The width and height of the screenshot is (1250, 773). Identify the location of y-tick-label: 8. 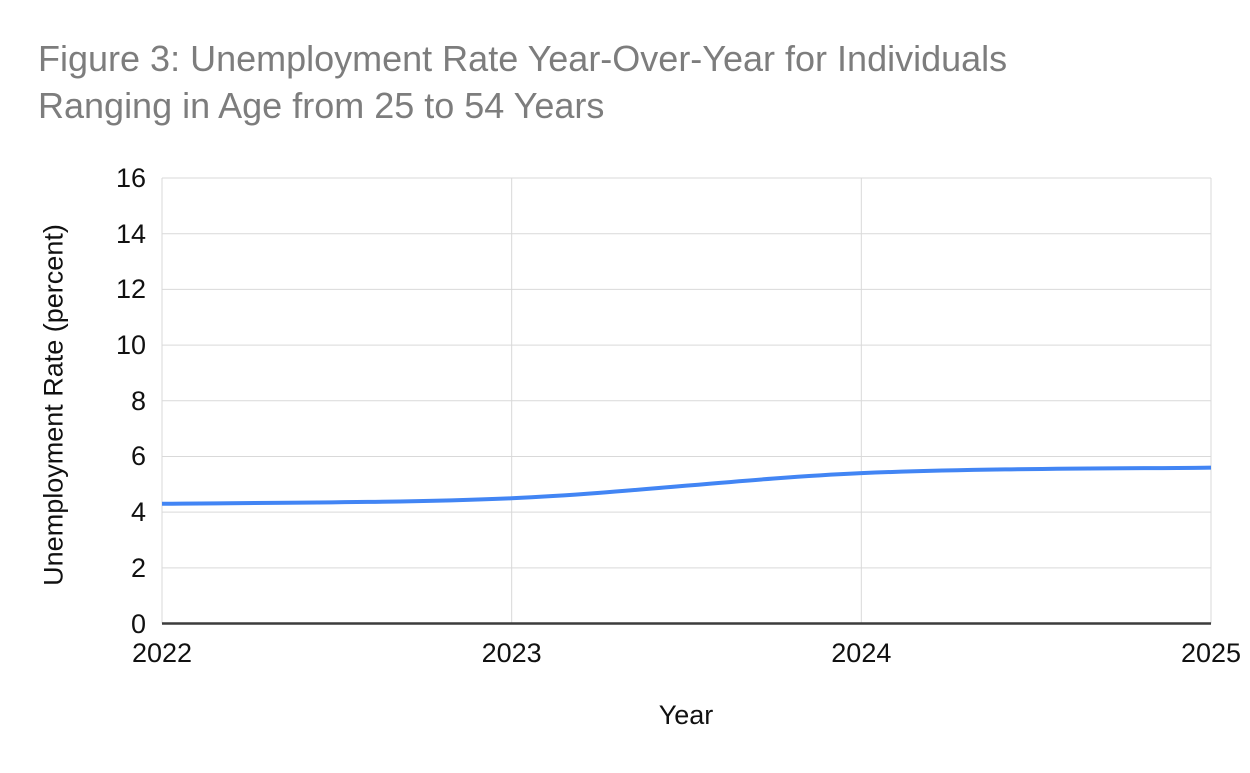
(138, 400).